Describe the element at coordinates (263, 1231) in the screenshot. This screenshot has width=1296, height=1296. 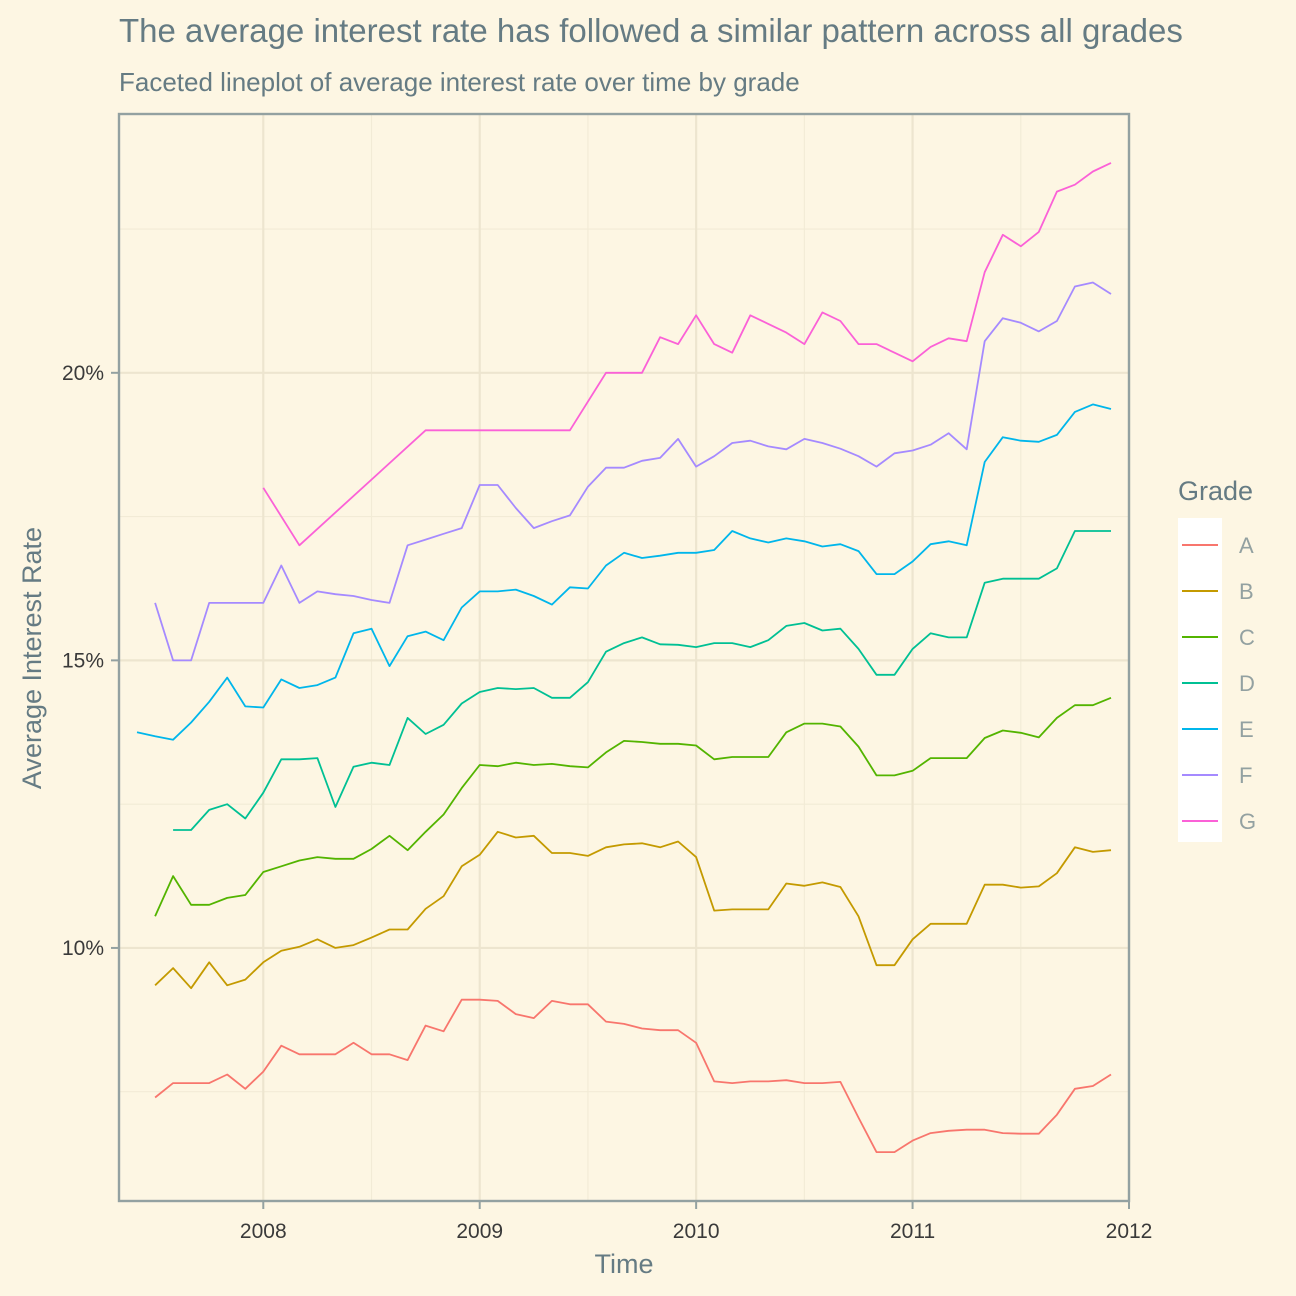
I see `x-tick-label: 2008` at that location.